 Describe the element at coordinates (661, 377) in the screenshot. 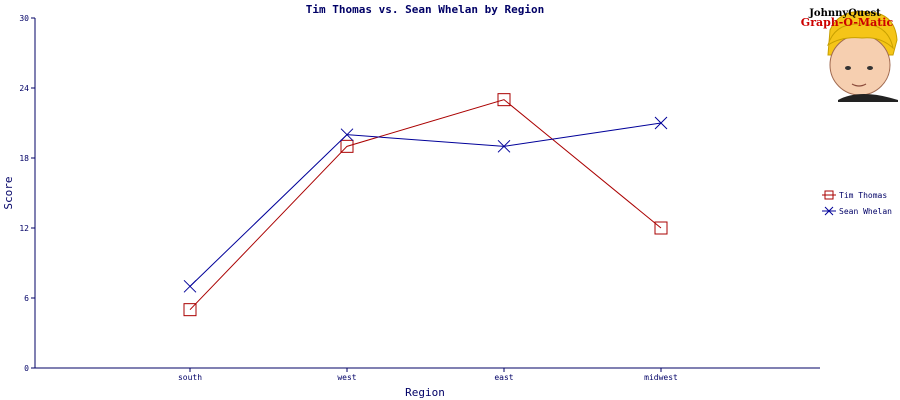

I see `x-tick-label: midwest` at that location.